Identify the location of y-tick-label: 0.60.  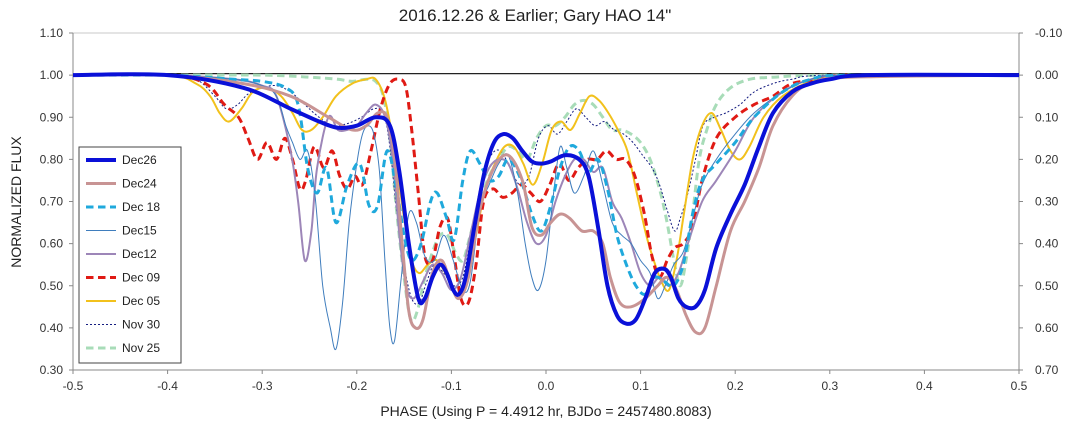
(52, 244).